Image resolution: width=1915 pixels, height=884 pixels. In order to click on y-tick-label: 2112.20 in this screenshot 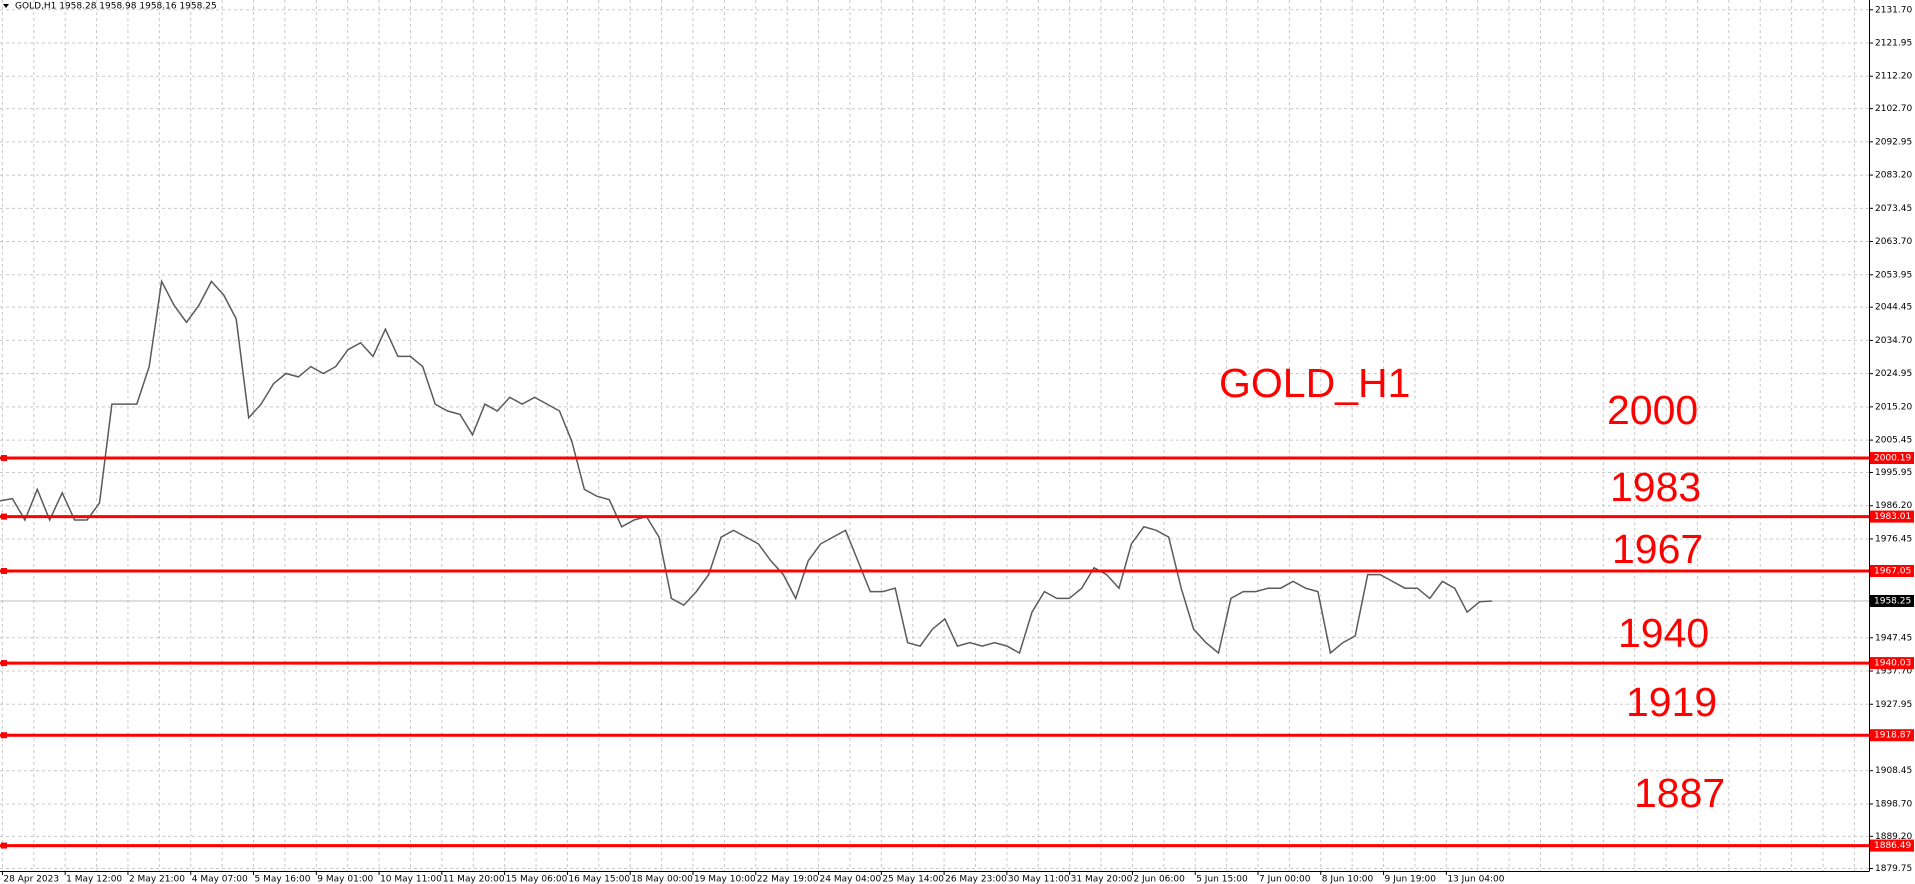, I will do `click(1893, 77)`.